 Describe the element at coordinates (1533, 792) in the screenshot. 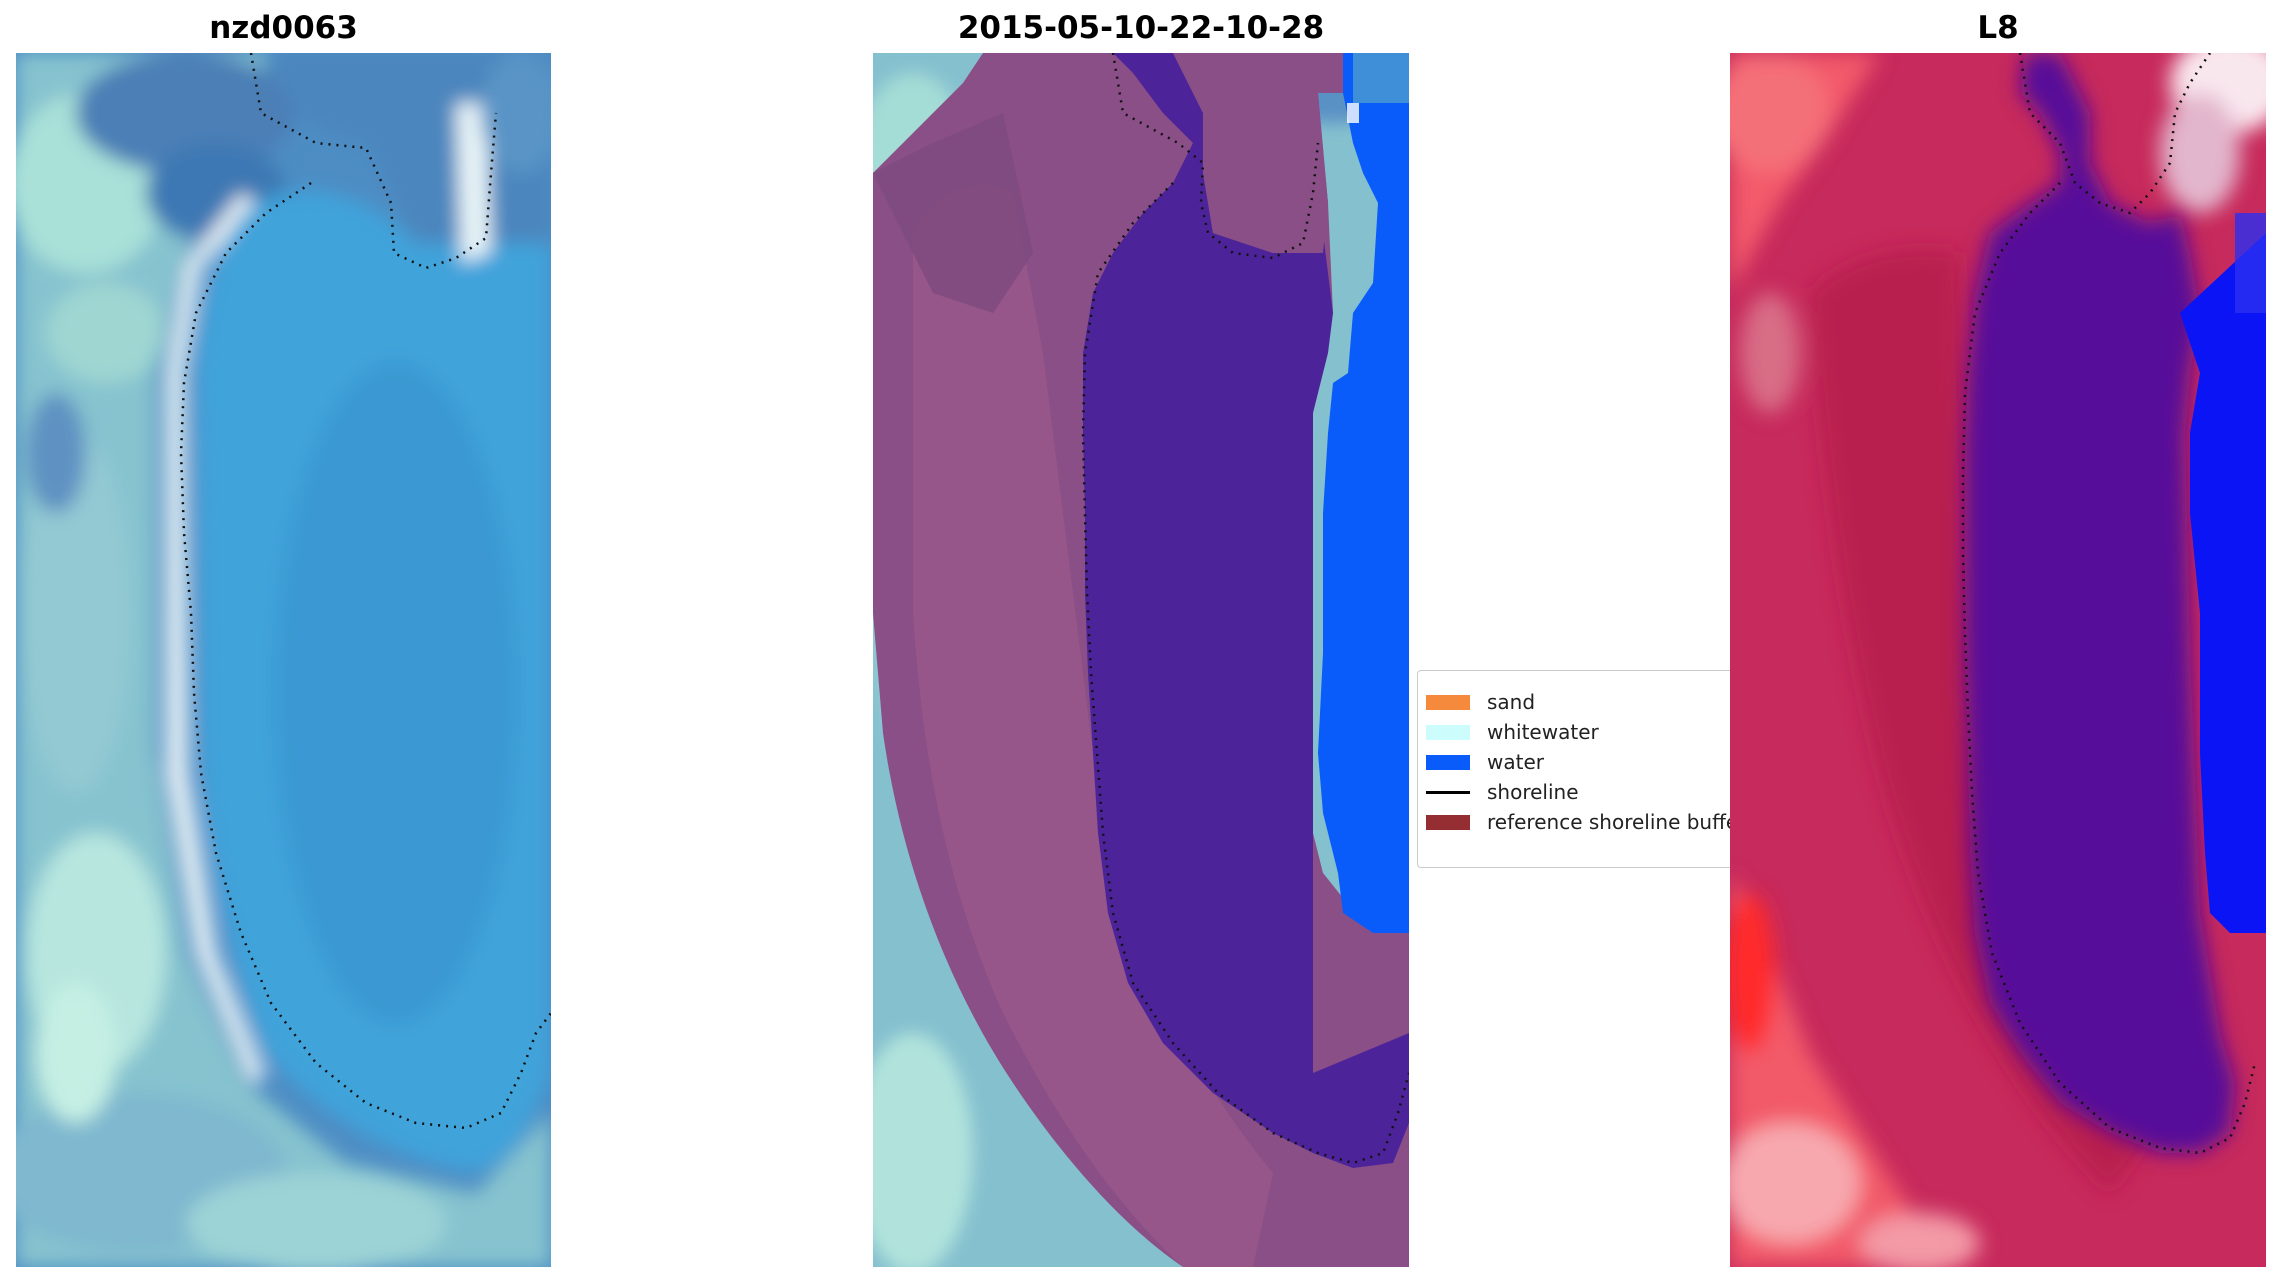

I see `legend-label-shoreline: shoreline` at that location.